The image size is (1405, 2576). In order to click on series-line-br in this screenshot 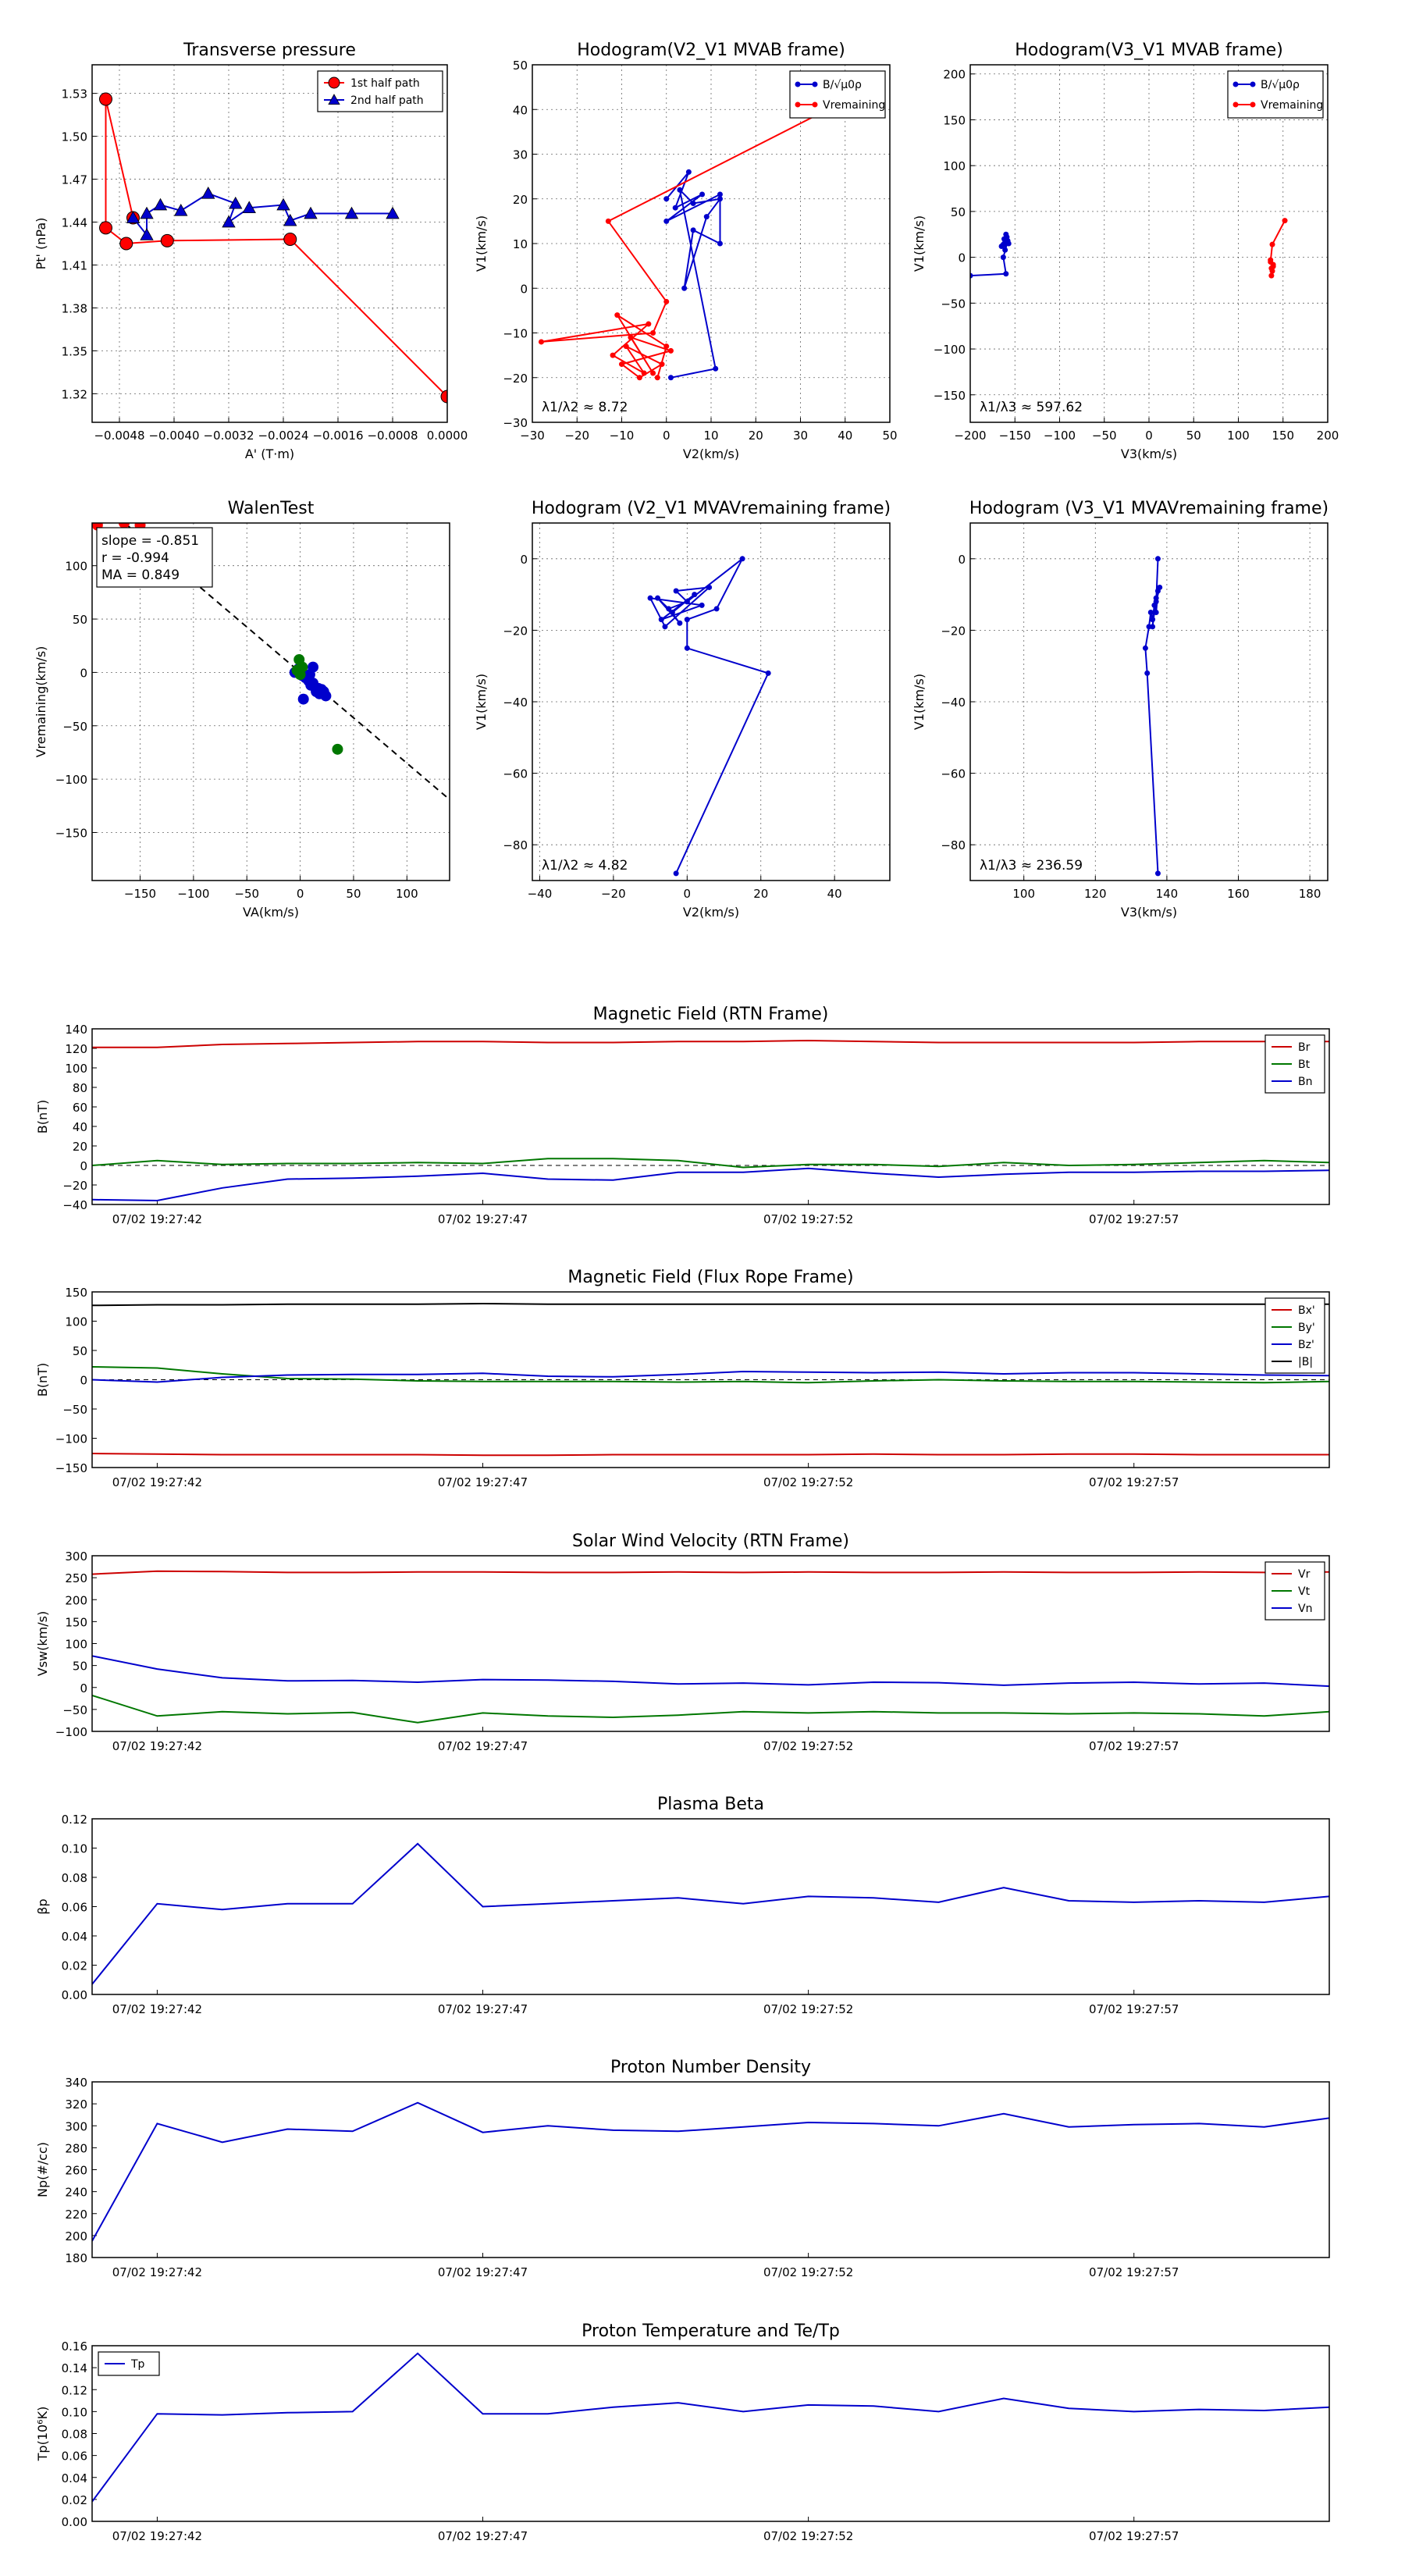, I will do `click(711, 1043)`.